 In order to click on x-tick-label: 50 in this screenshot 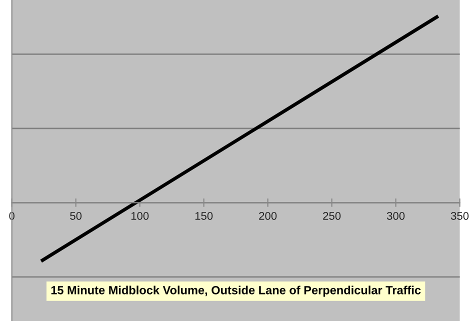, I will do `click(76, 216)`.